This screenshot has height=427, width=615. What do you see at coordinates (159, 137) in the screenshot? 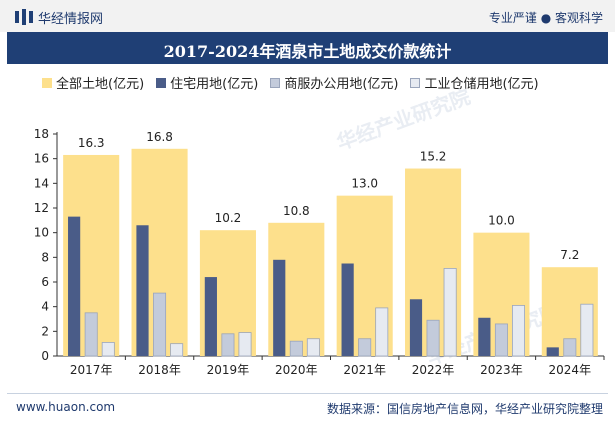
I see `data-label-all-land: 16.8` at bounding box center [159, 137].